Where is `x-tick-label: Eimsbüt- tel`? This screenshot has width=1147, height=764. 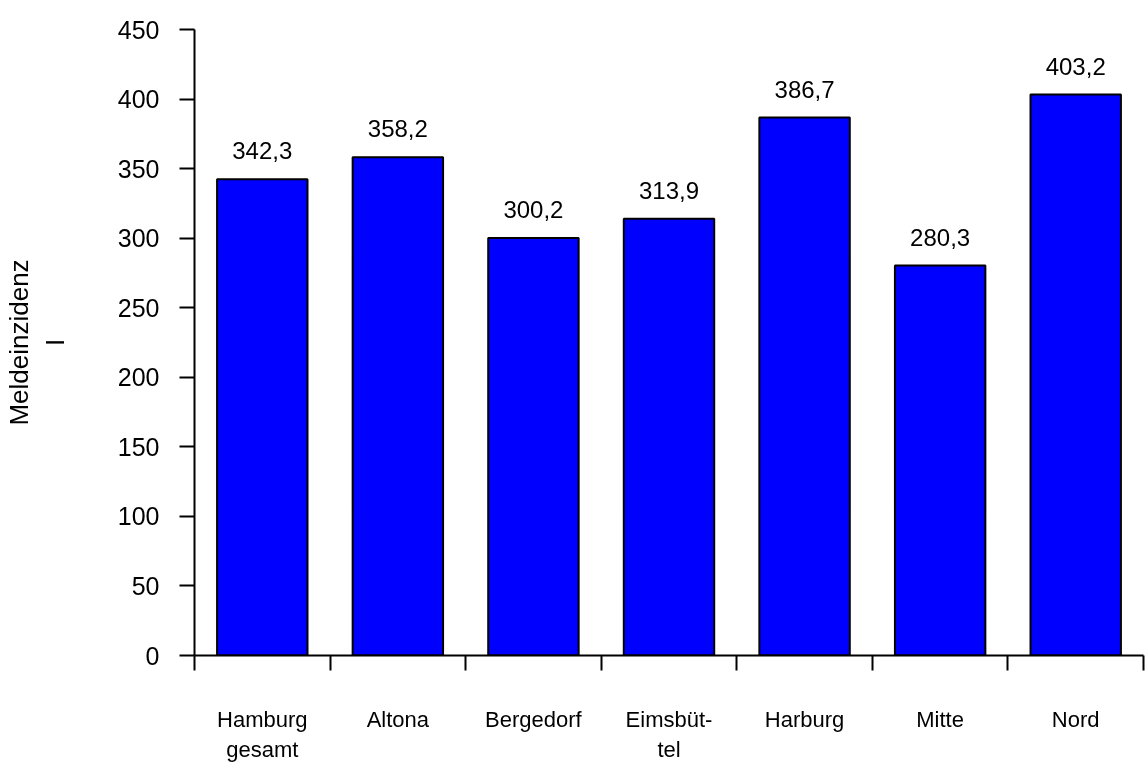
x-tick-label: Eimsbüt- tel is located at coordinates (669, 734).